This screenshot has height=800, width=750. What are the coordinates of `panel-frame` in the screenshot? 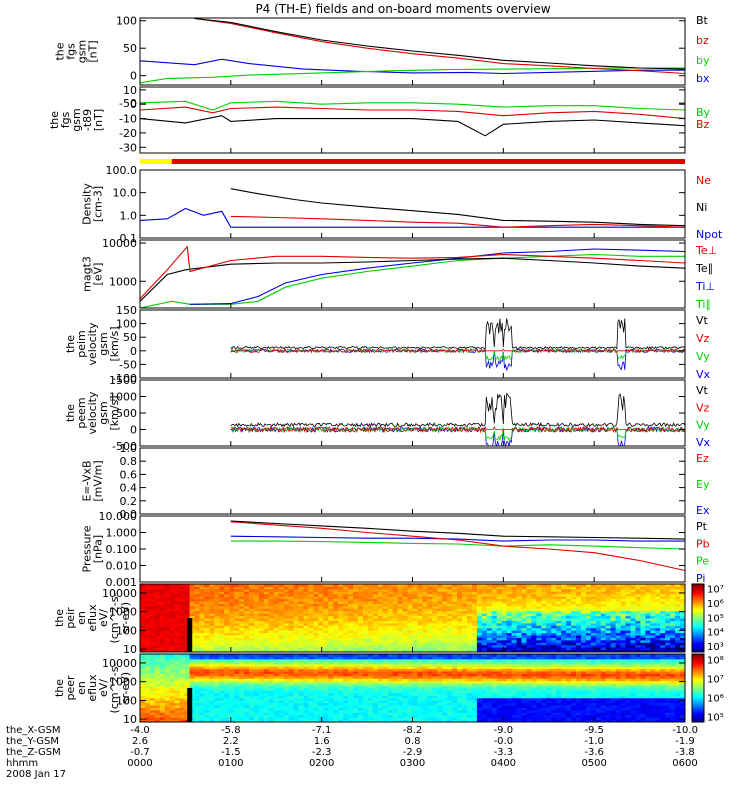 It's located at (412, 549).